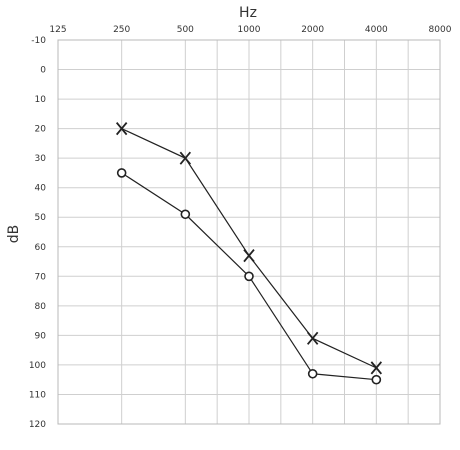 The image size is (460, 450). I want to click on x-axis-title: Hz, so click(248, 13).